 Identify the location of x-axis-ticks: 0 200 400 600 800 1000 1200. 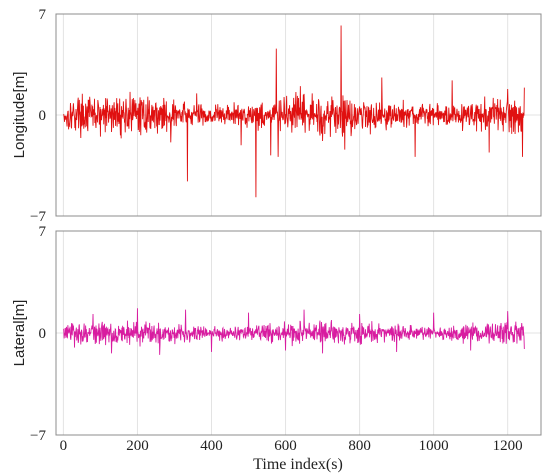
(291, 446).